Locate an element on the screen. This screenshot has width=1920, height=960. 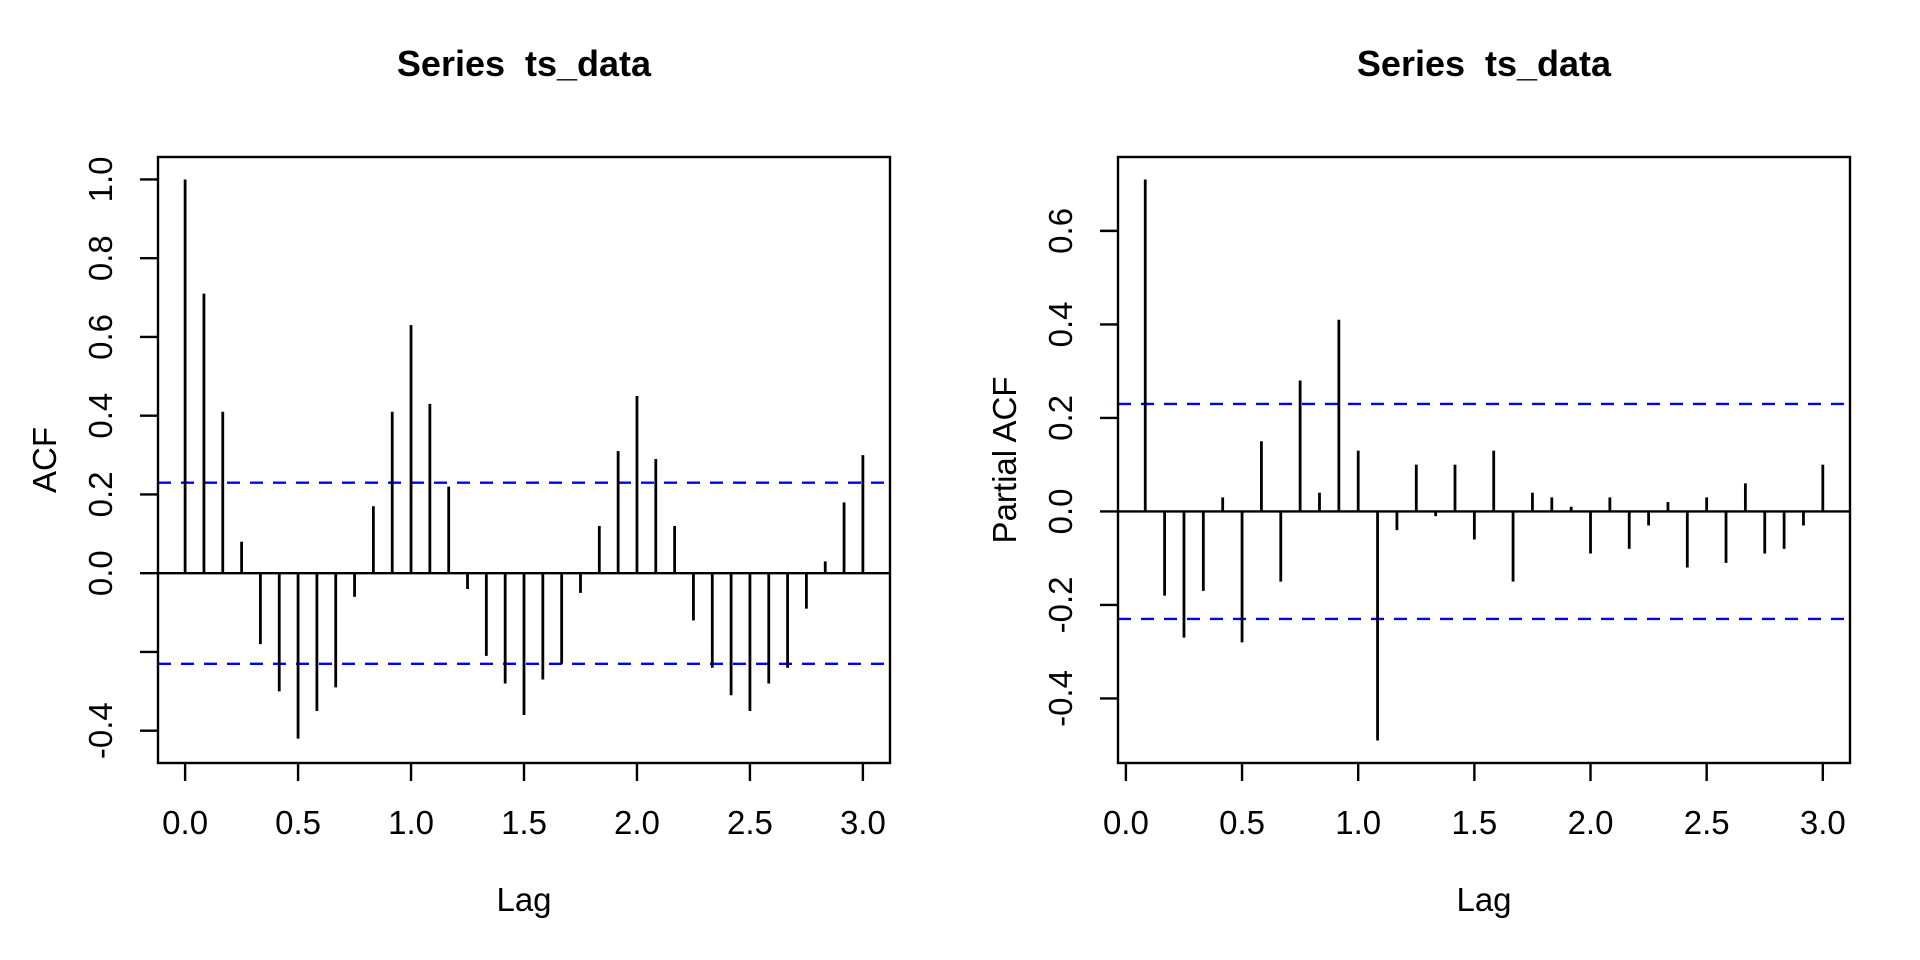
acf-y-tick-label: 0.6 is located at coordinates (100, 337).